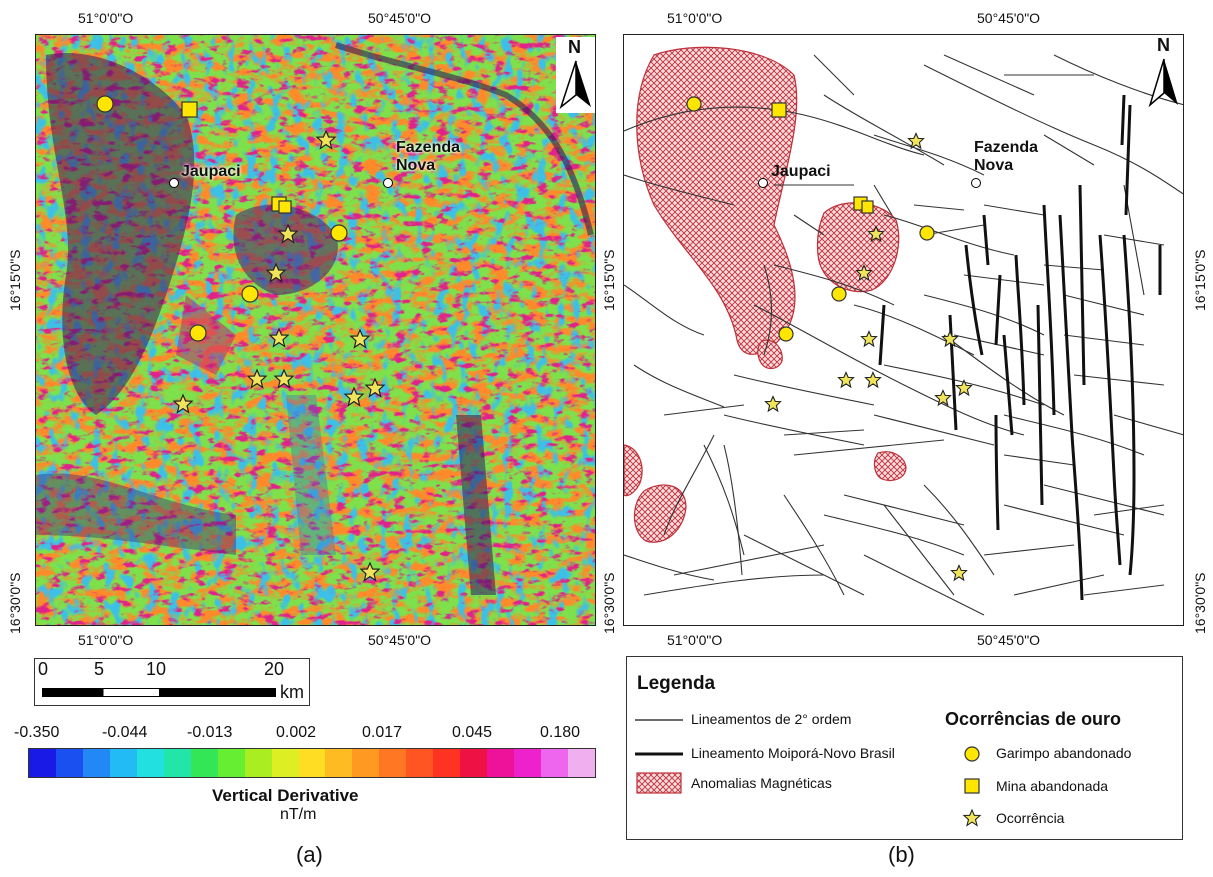 This screenshot has width=1213, height=877. Describe the element at coordinates (428, 156) in the screenshot. I see `map-a-town-fazenda-nova: Fazenda Nova` at that location.